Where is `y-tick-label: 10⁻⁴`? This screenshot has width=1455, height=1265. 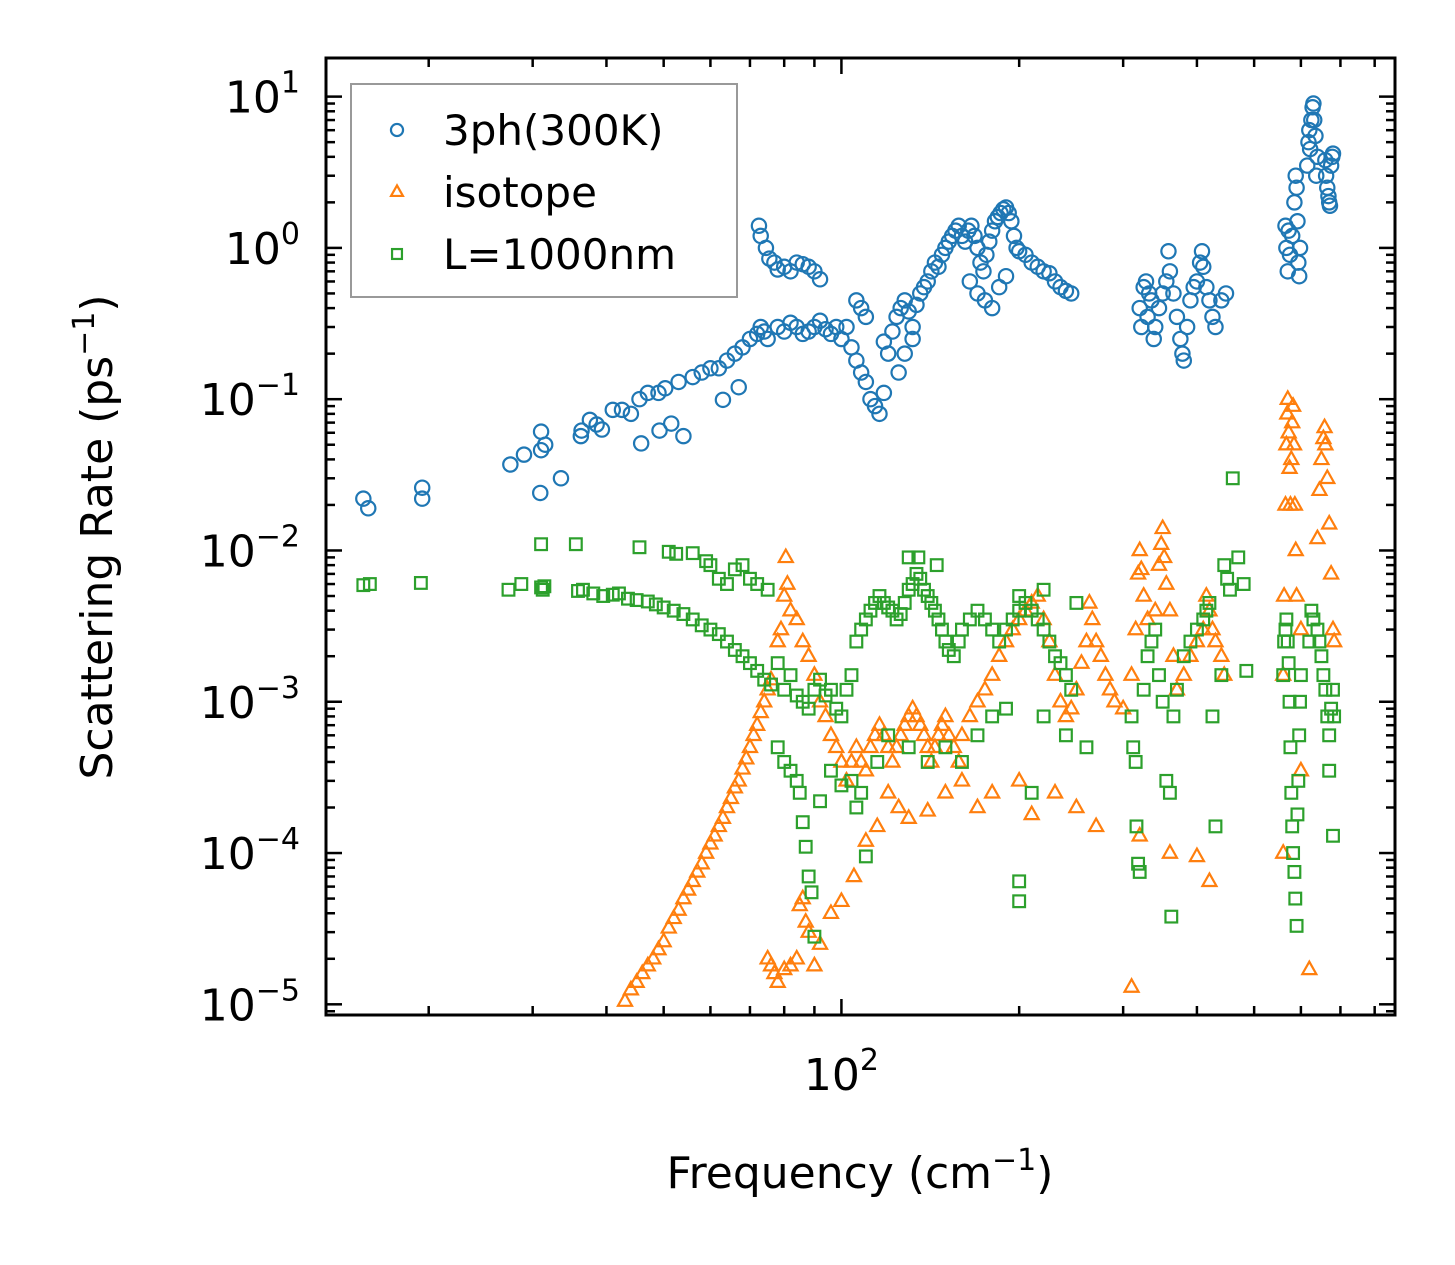
y-tick-label: 10⁻⁴ is located at coordinates (250, 851).